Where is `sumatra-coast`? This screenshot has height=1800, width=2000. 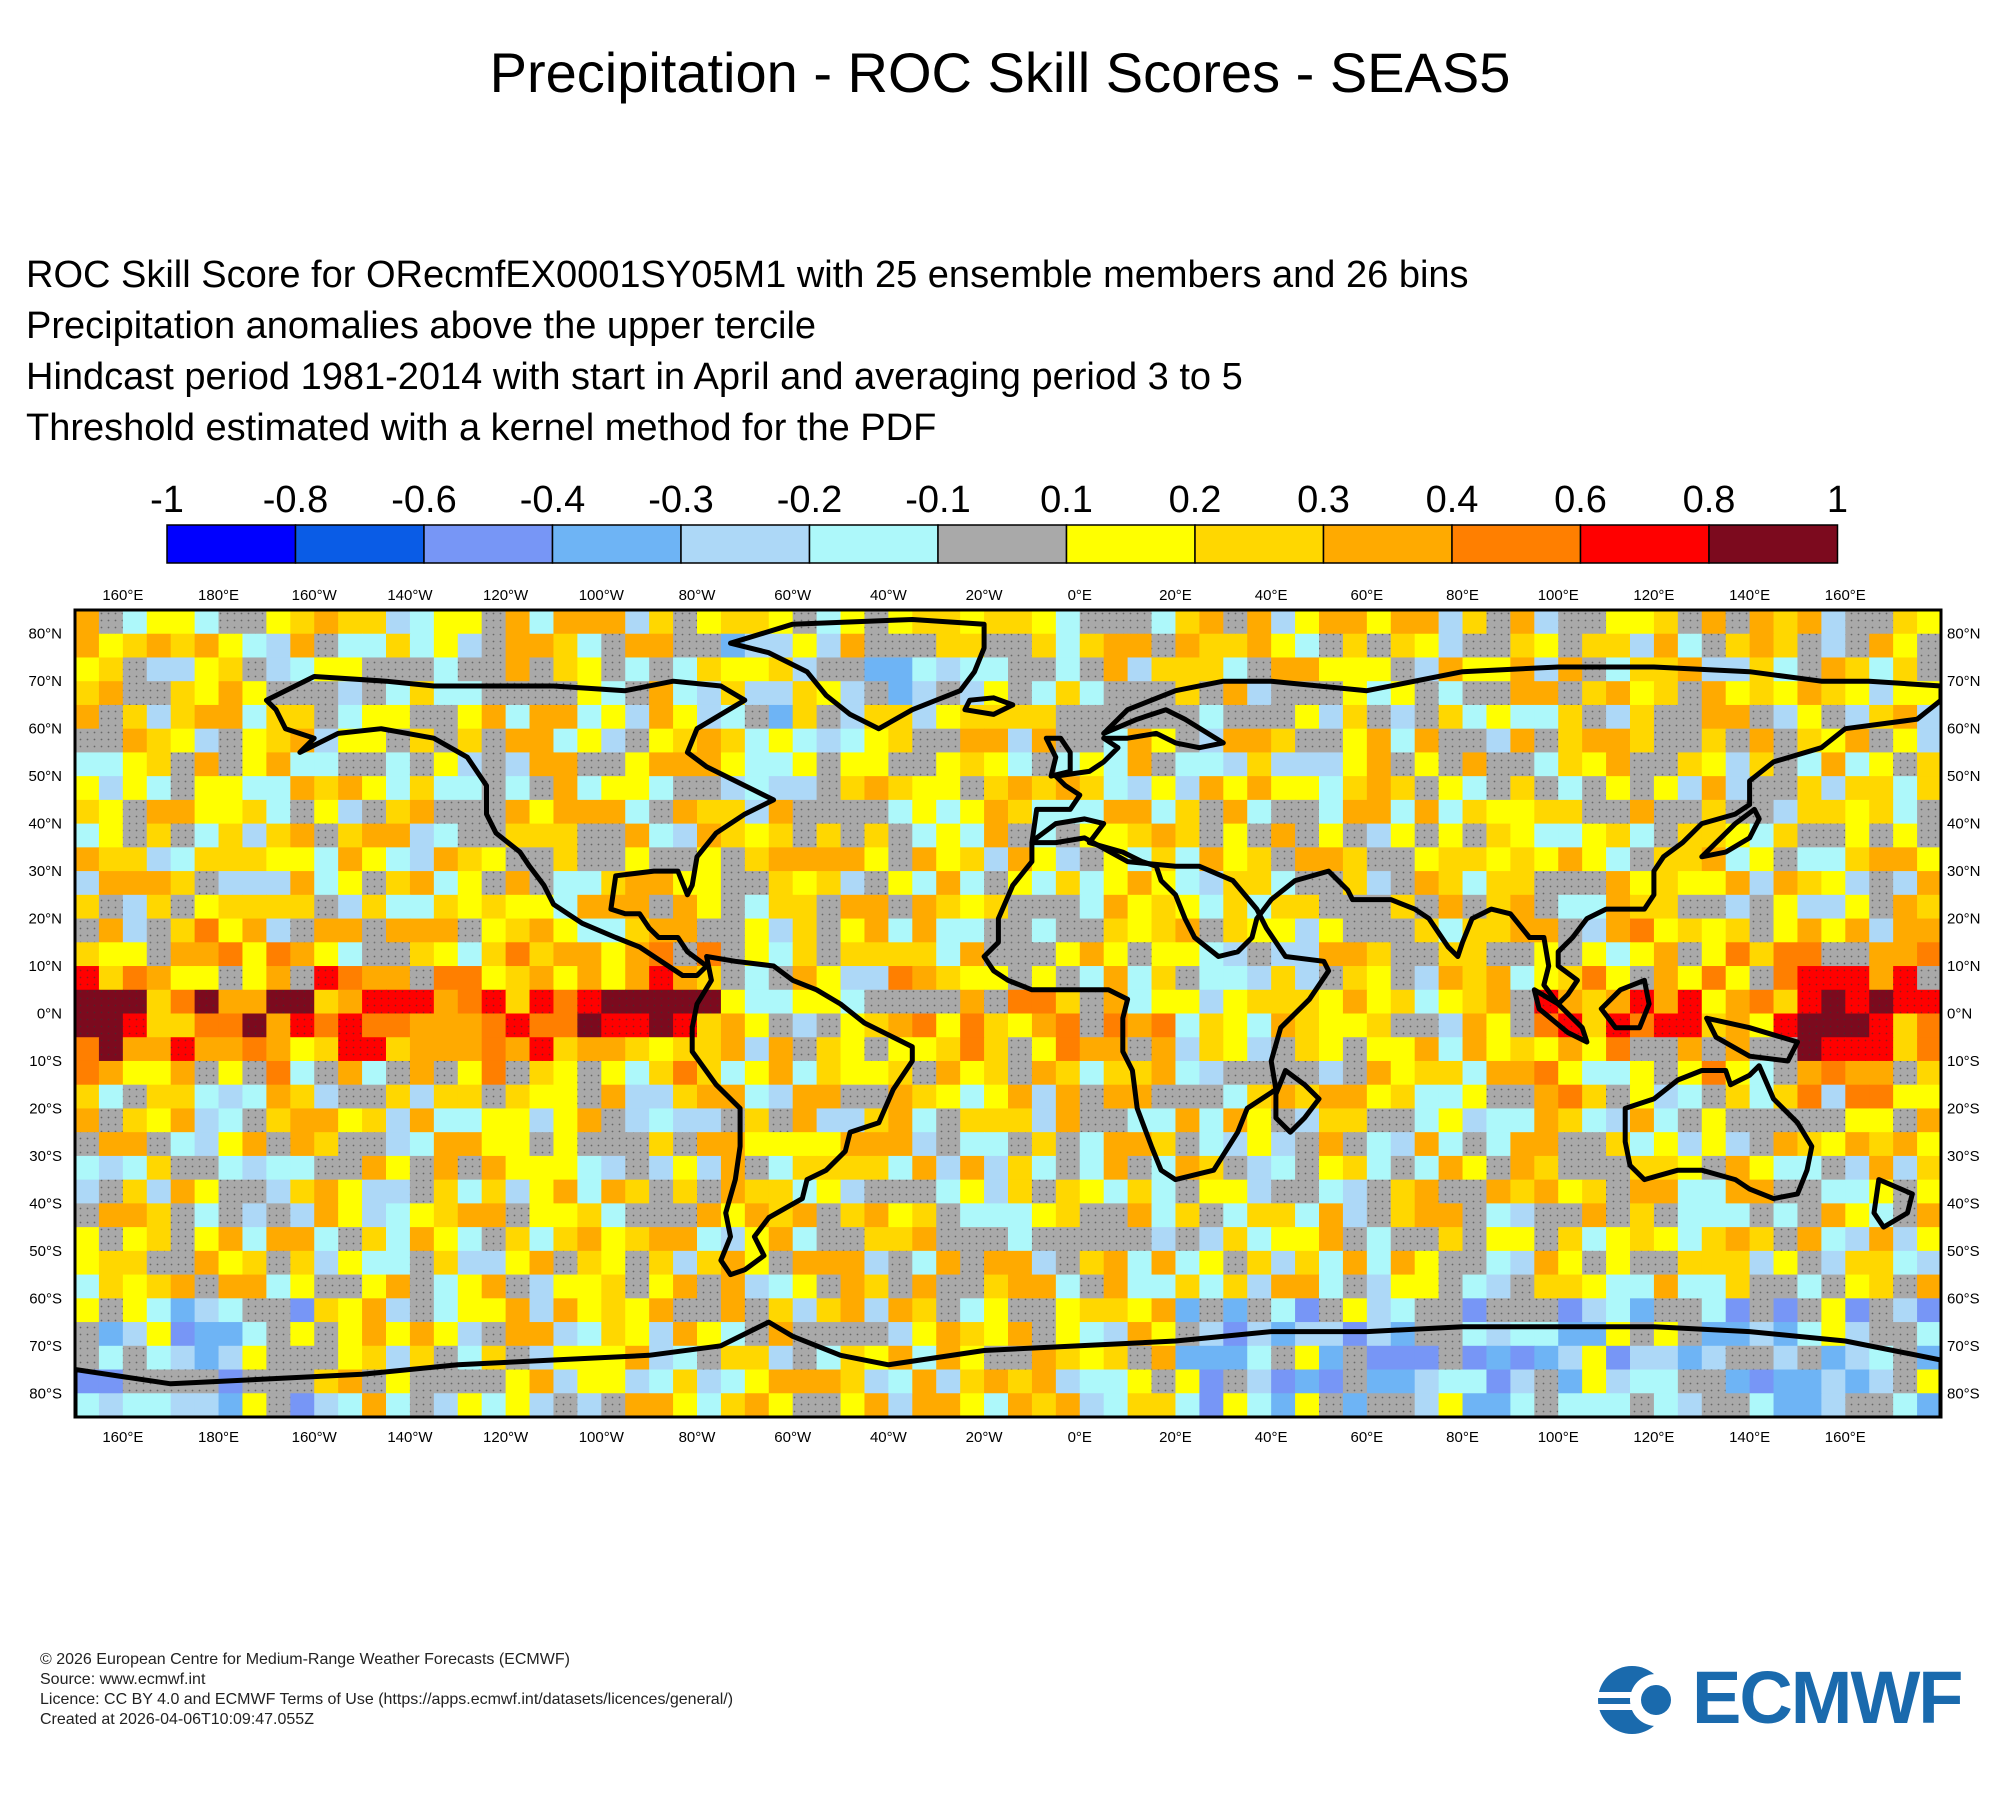 sumatra-coast is located at coordinates (1560, 1016).